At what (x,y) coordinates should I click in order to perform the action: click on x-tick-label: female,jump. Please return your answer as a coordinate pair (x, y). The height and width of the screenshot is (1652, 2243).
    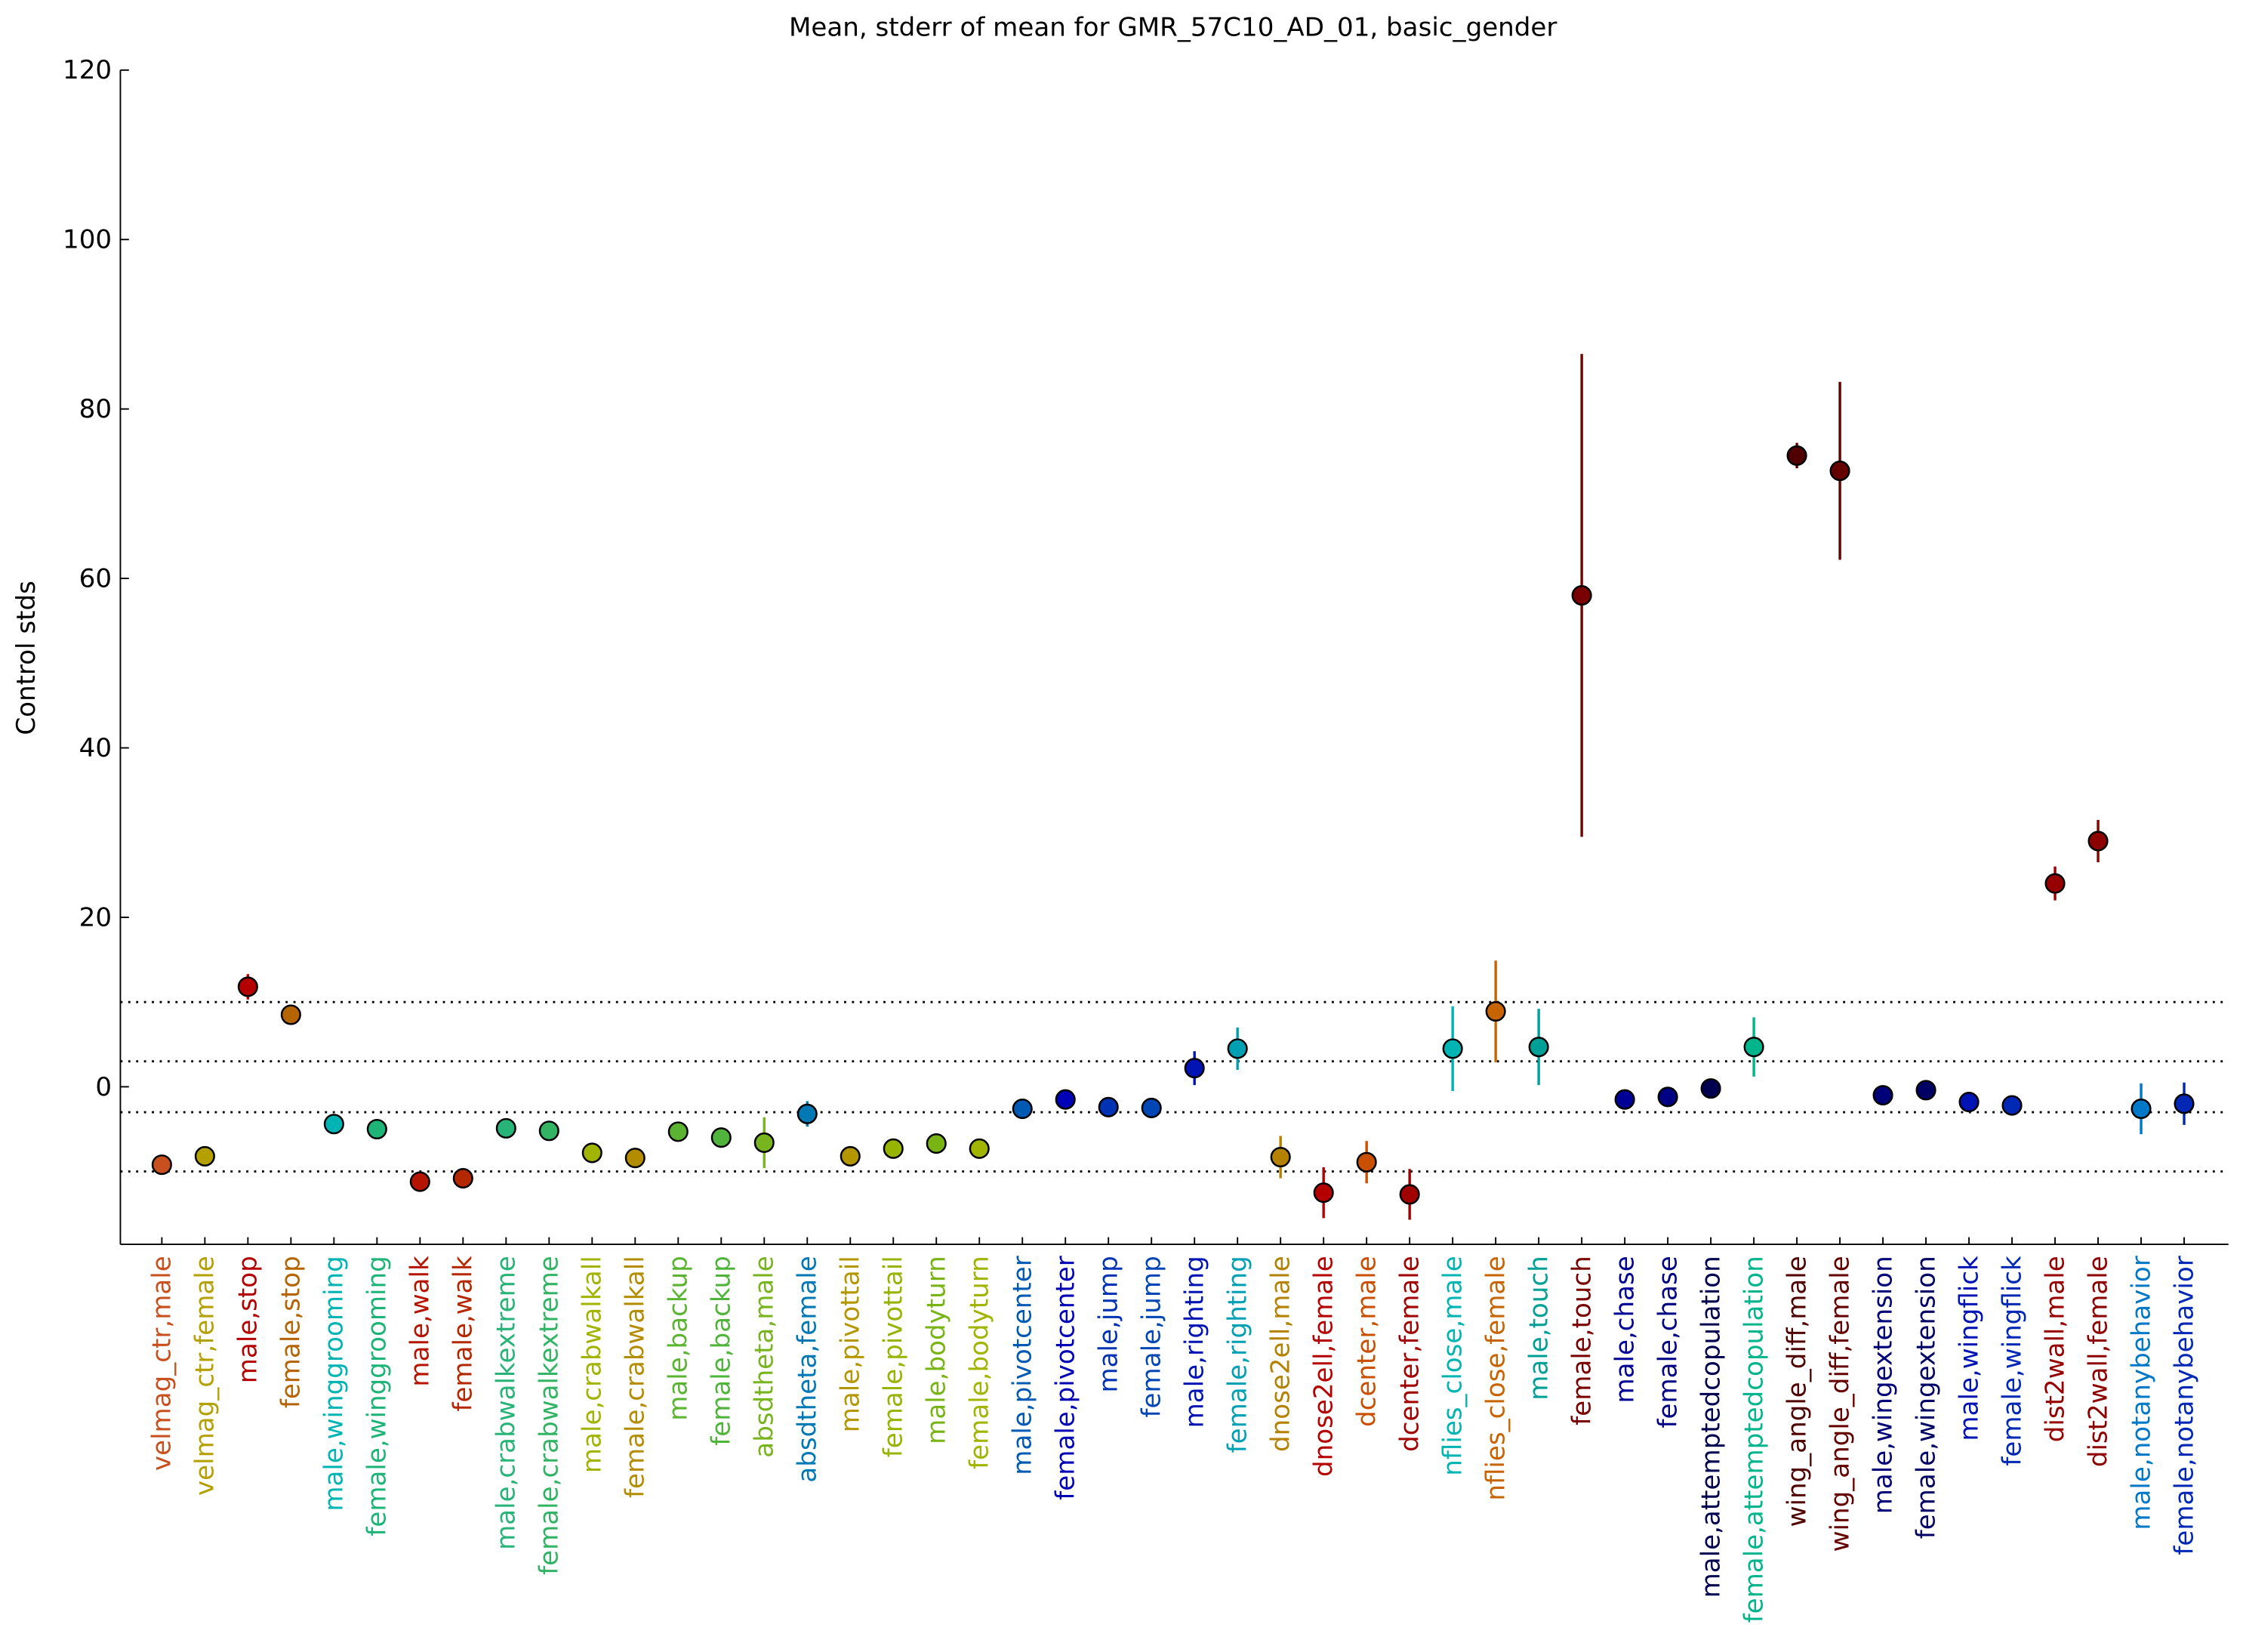
    Looking at the image, I should click on (1152, 1337).